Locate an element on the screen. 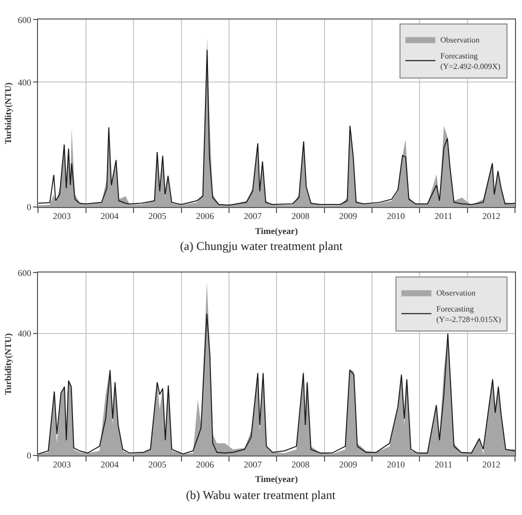 This screenshot has width=522, height=515. text: (b) Wabu water treatment plant is located at coordinates (261, 495).